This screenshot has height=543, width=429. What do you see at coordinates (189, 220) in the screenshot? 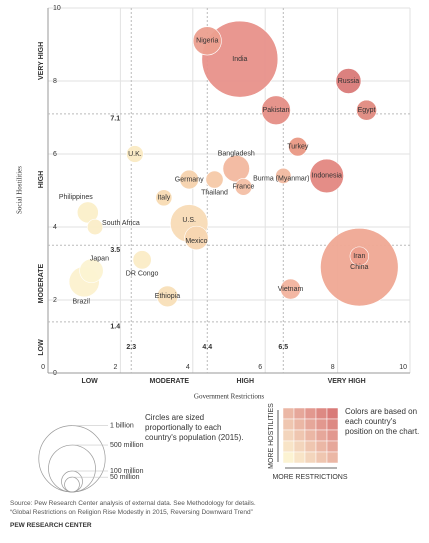
I see `country-label: U.S.` at bounding box center [189, 220].